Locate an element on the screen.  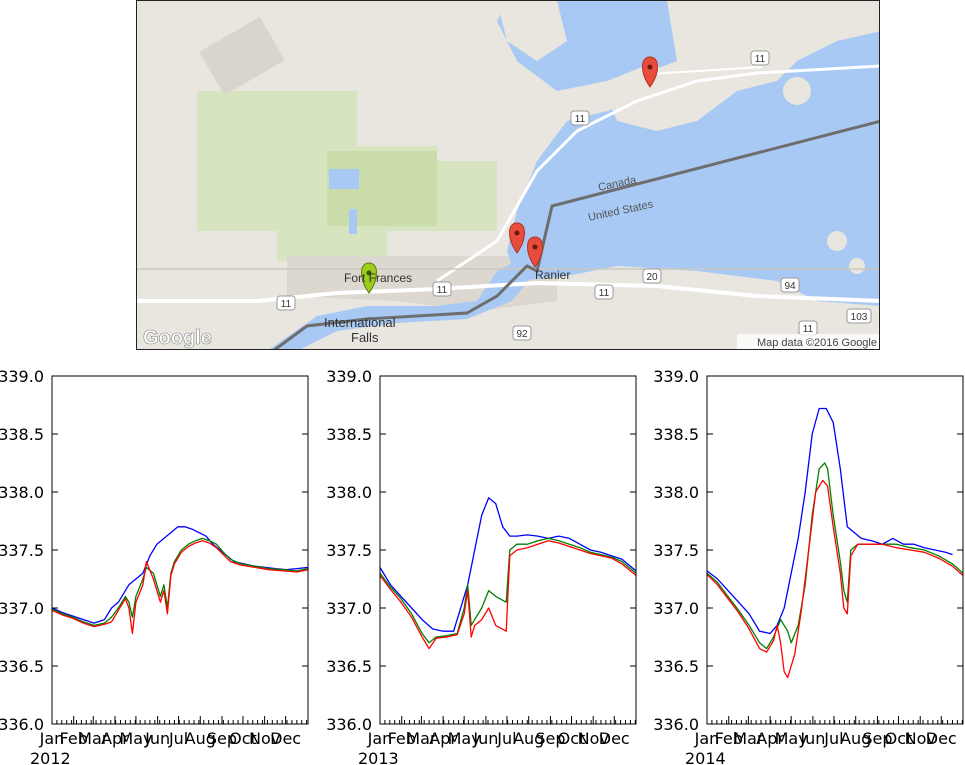
year-label: 2013 is located at coordinates (378, 757).